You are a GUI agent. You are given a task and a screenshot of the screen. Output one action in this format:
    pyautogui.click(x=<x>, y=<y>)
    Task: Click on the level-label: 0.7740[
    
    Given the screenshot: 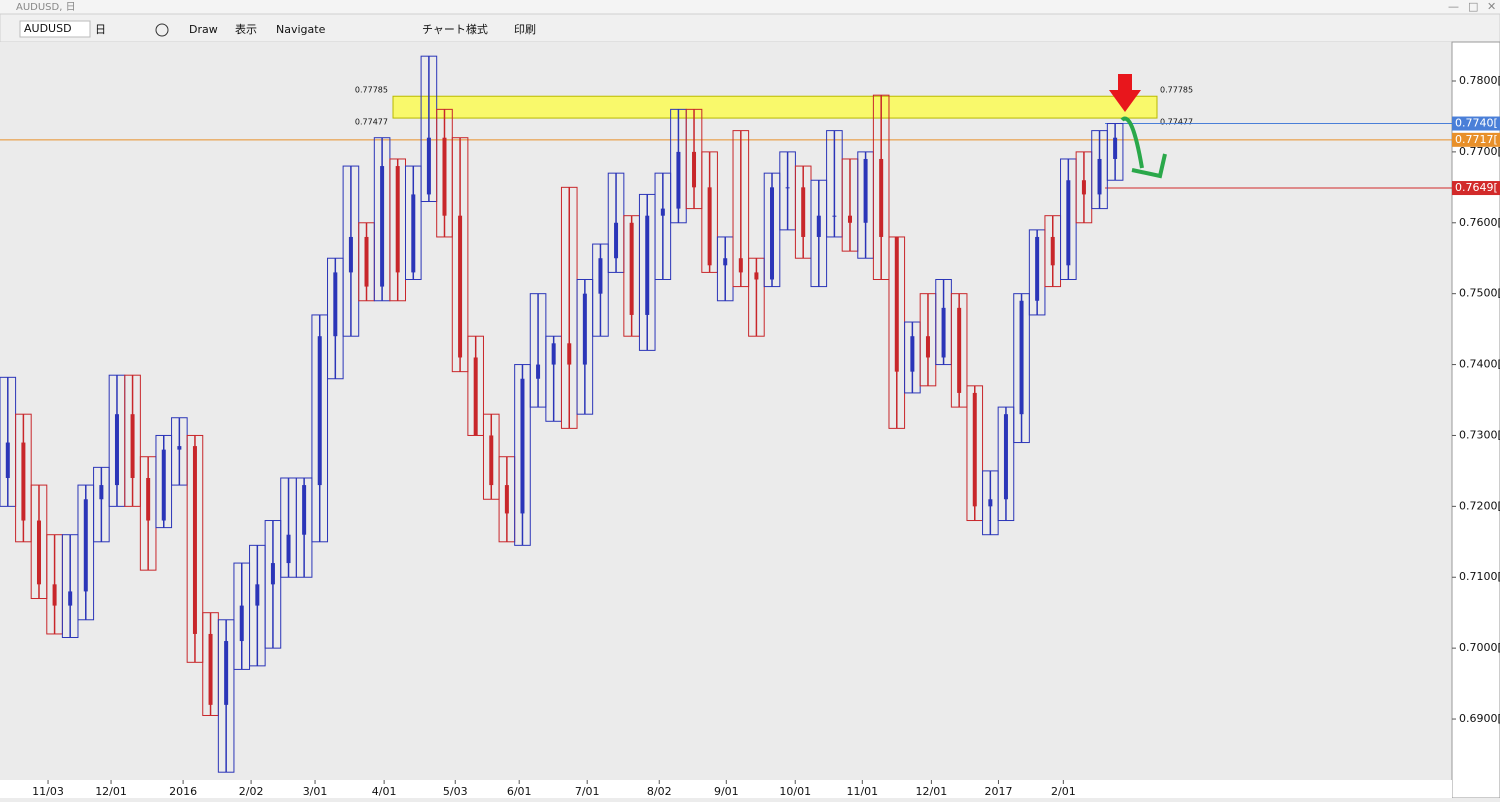 What is the action you would take?
    pyautogui.click(x=1476, y=123)
    